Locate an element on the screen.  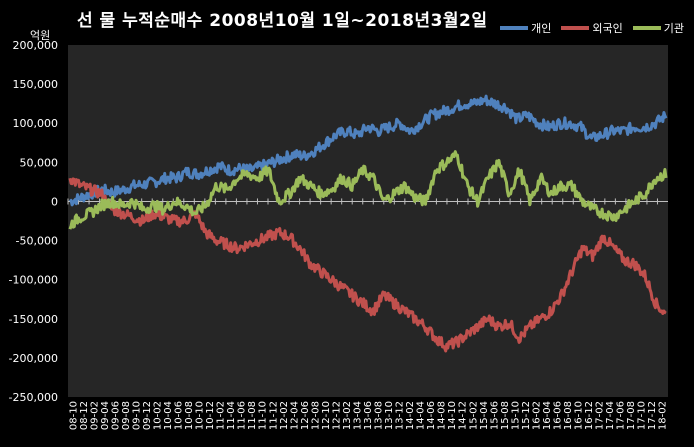
x-tick-label: 15-06 is located at coordinates (494, 415).